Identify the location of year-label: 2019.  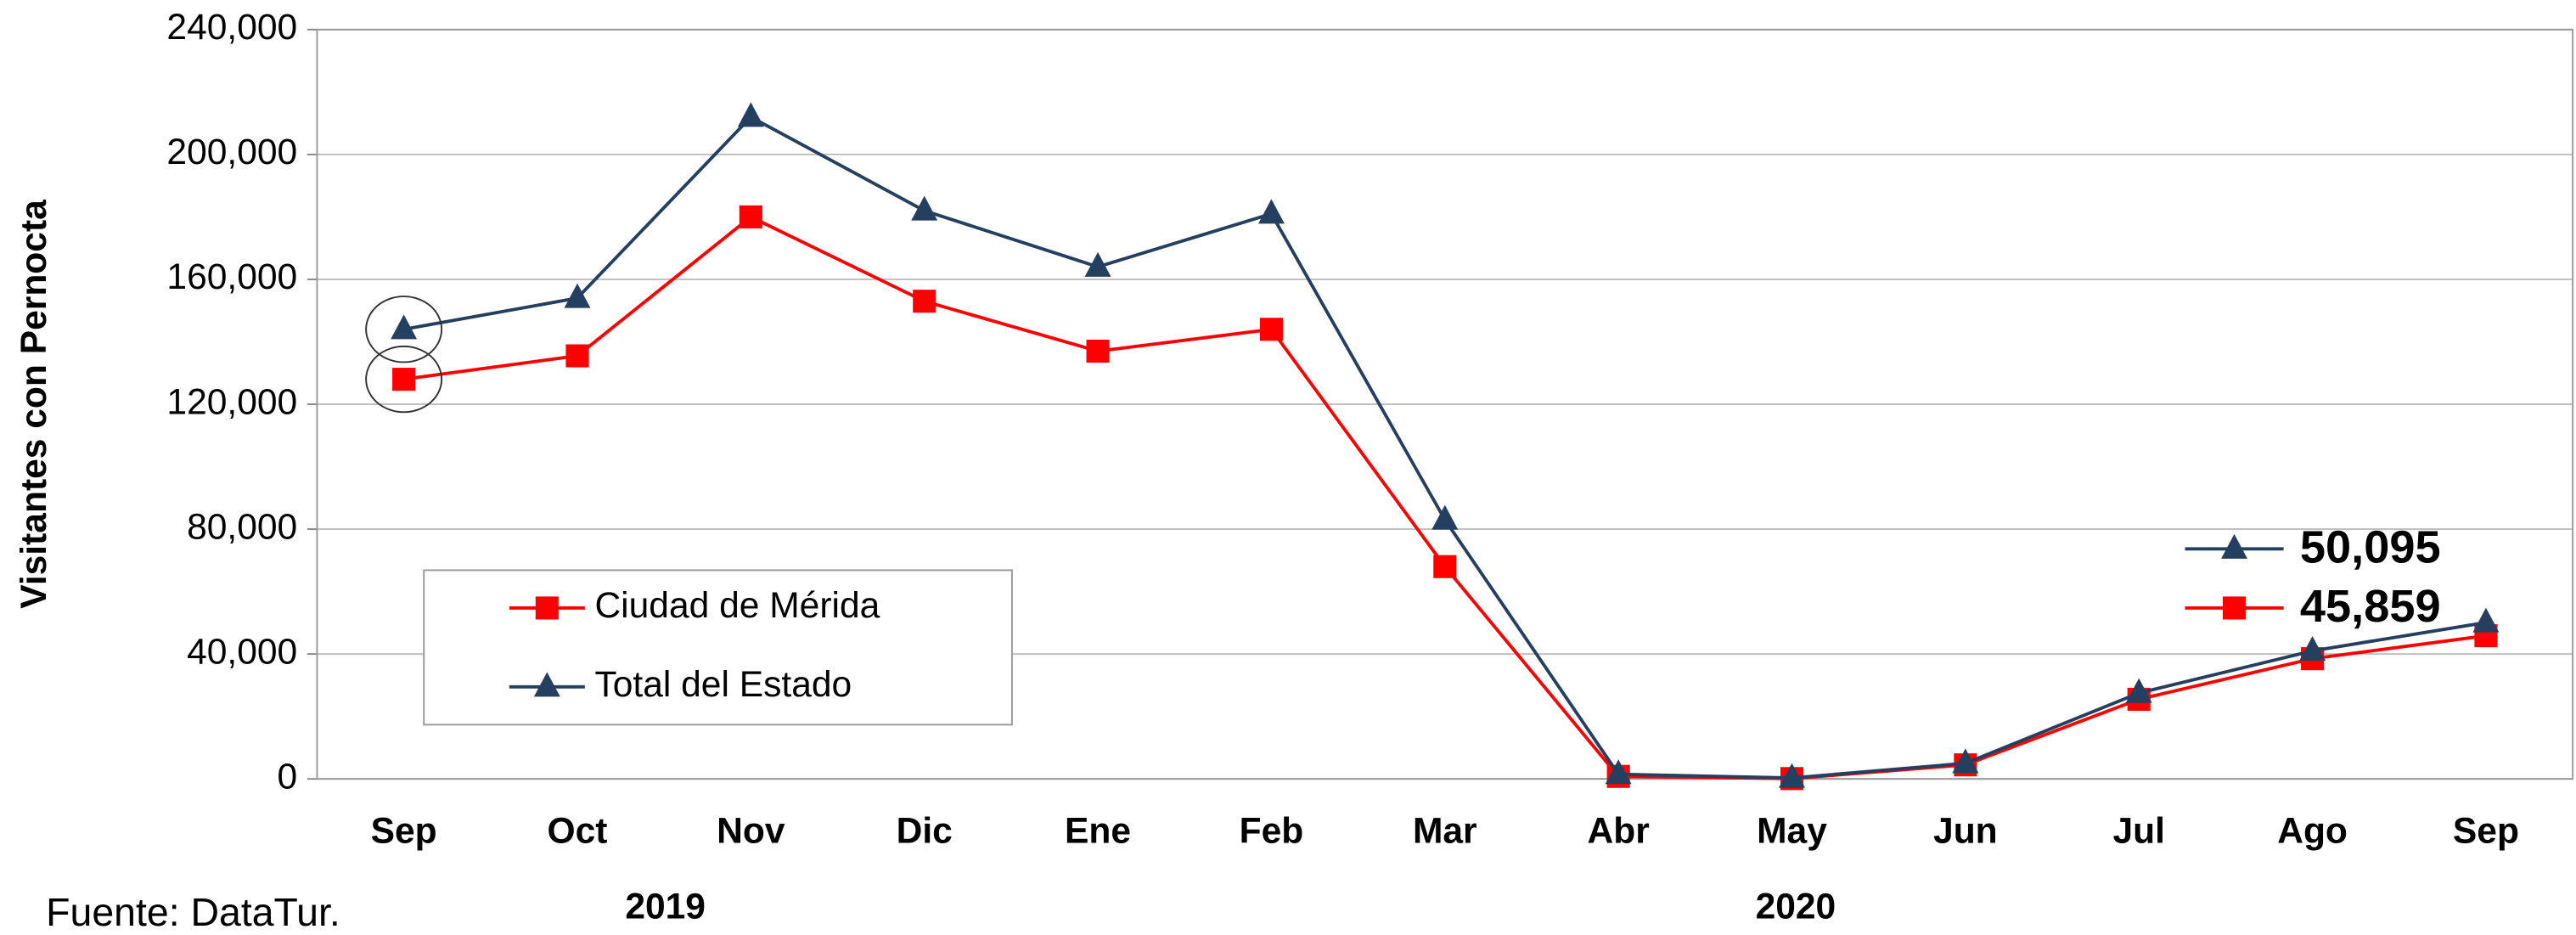
(665, 906).